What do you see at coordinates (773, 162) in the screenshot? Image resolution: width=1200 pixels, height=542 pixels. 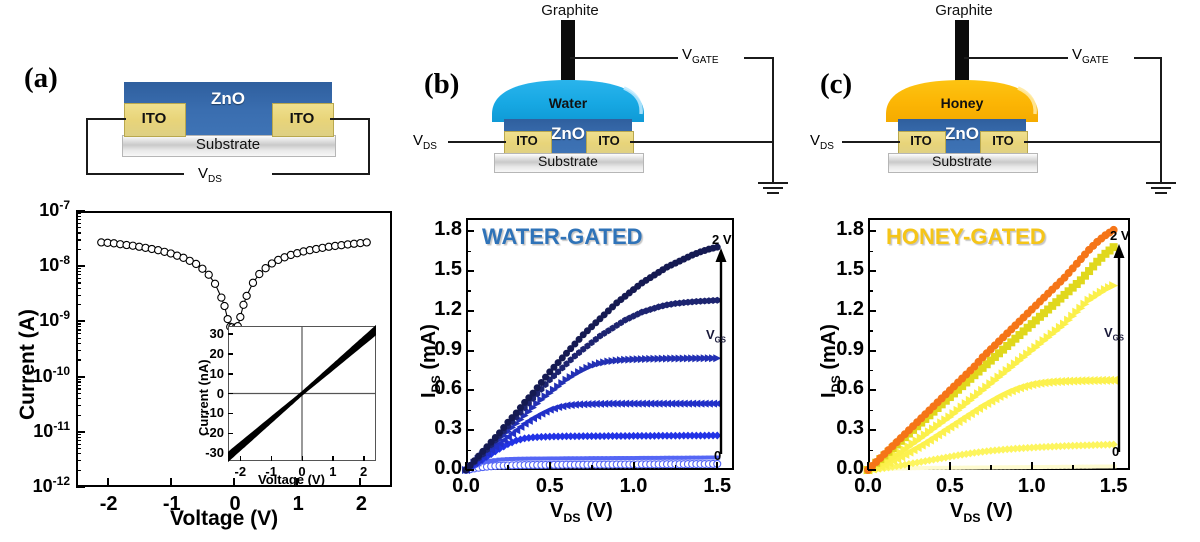 I see `wire-ground-down` at bounding box center [773, 162].